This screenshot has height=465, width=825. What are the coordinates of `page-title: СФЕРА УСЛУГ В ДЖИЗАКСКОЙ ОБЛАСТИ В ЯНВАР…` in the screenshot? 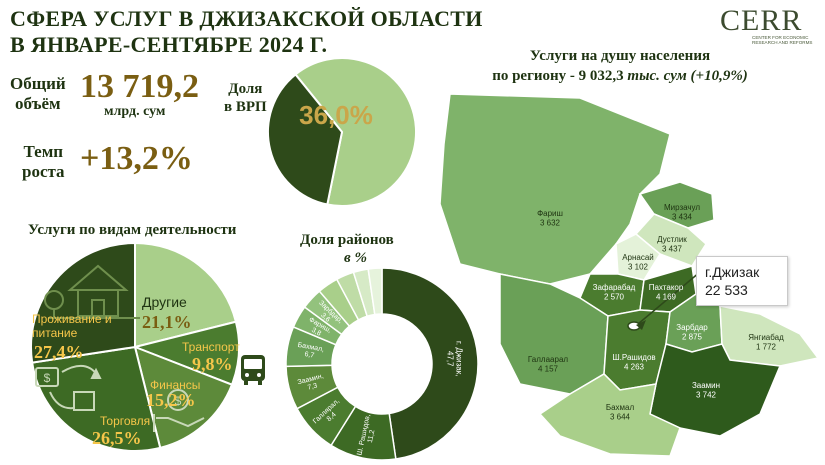 It's located at (246, 32).